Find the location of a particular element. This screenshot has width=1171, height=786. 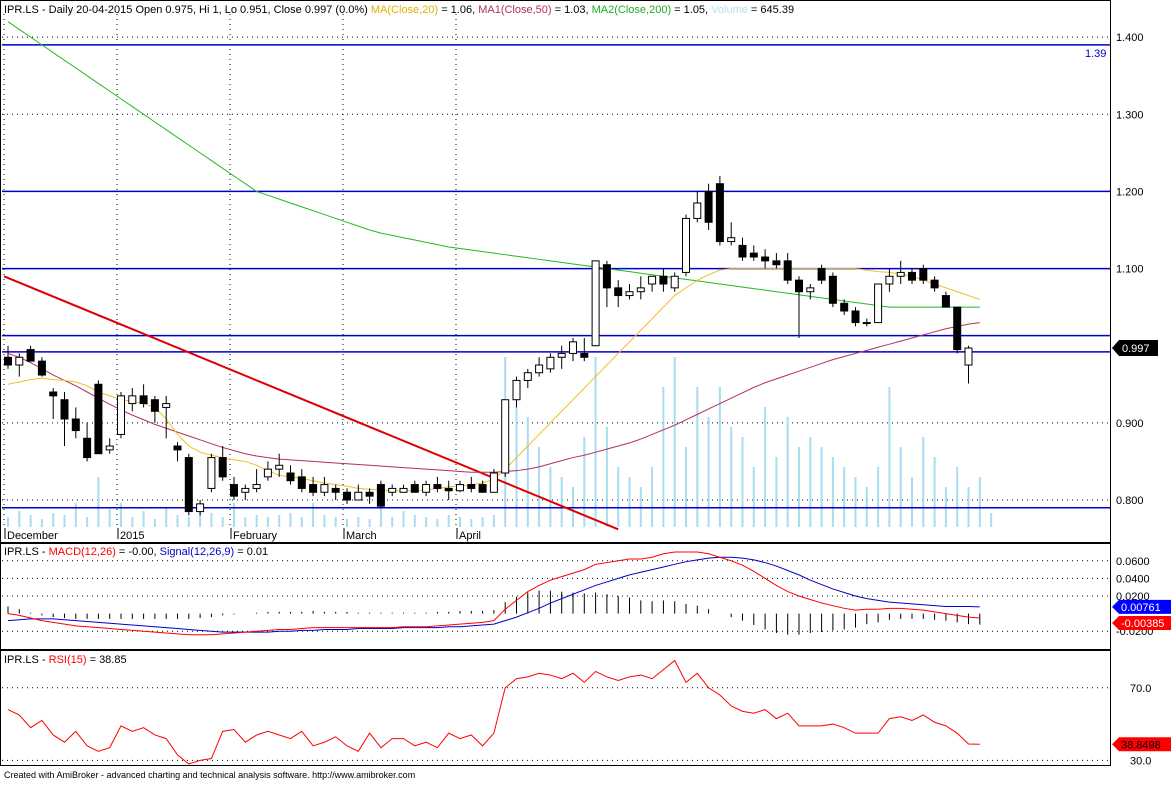

macd-panel-frame is located at coordinates (555, 596).